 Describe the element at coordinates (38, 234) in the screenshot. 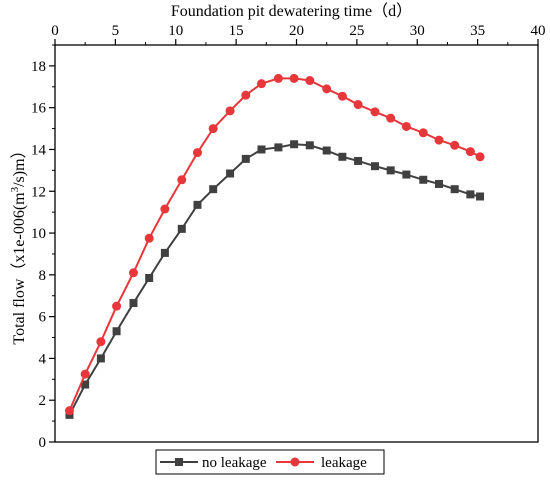

I see `y-tick-label: 10` at that location.